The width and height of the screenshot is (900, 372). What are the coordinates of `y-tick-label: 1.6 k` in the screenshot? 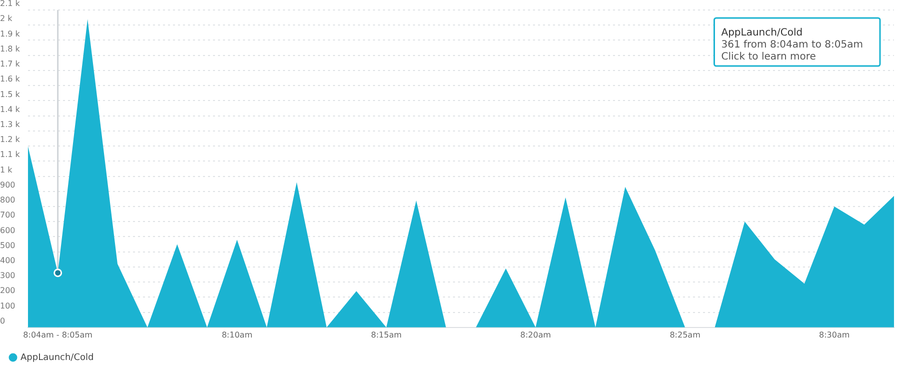 It's located at (10, 79).